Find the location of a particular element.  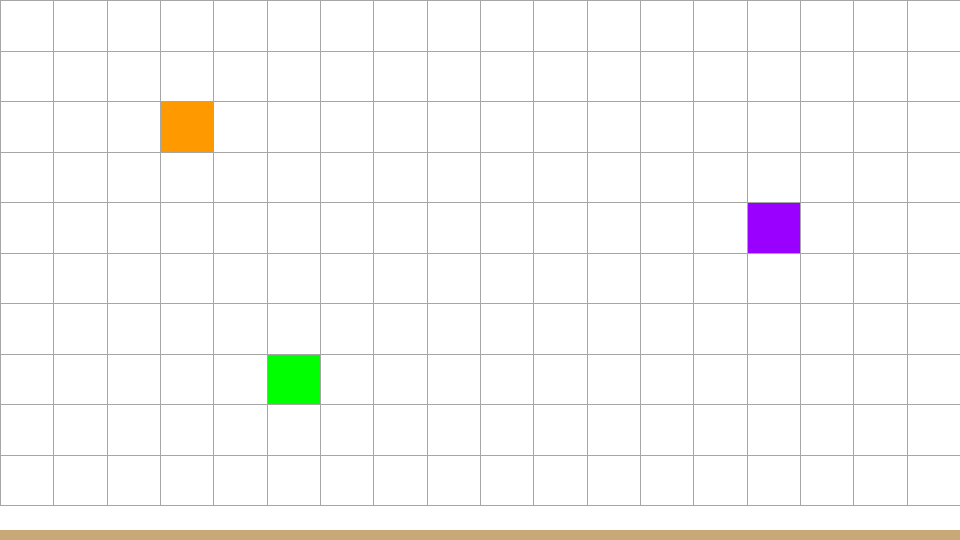

purple-tile is located at coordinates (774, 228).